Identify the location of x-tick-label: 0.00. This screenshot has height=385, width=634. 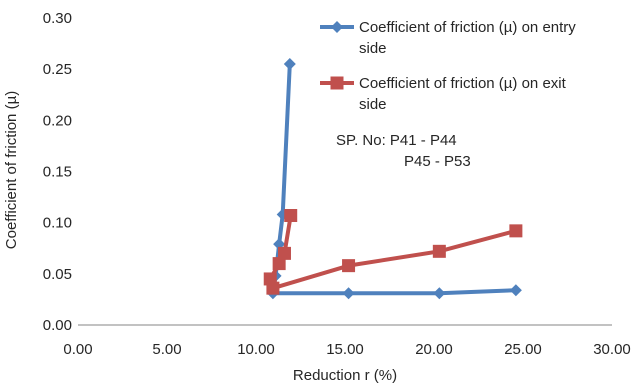
(77, 349).